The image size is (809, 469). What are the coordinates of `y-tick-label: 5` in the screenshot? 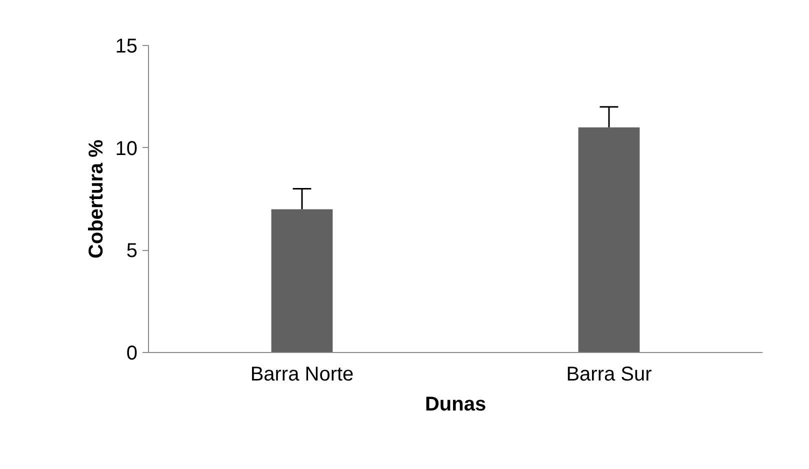 It's located at (132, 251).